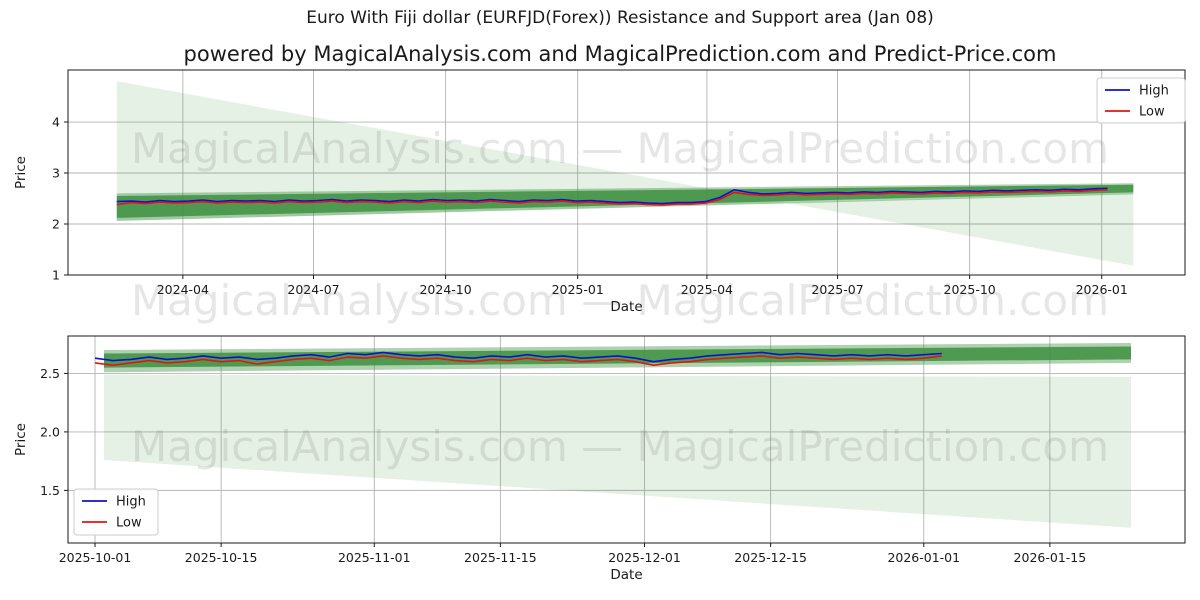 Image resolution: width=1200 pixels, height=600 pixels. Describe the element at coordinates (707, 289) in the screenshot. I see `x-tick-label: 2025-04` at that location.